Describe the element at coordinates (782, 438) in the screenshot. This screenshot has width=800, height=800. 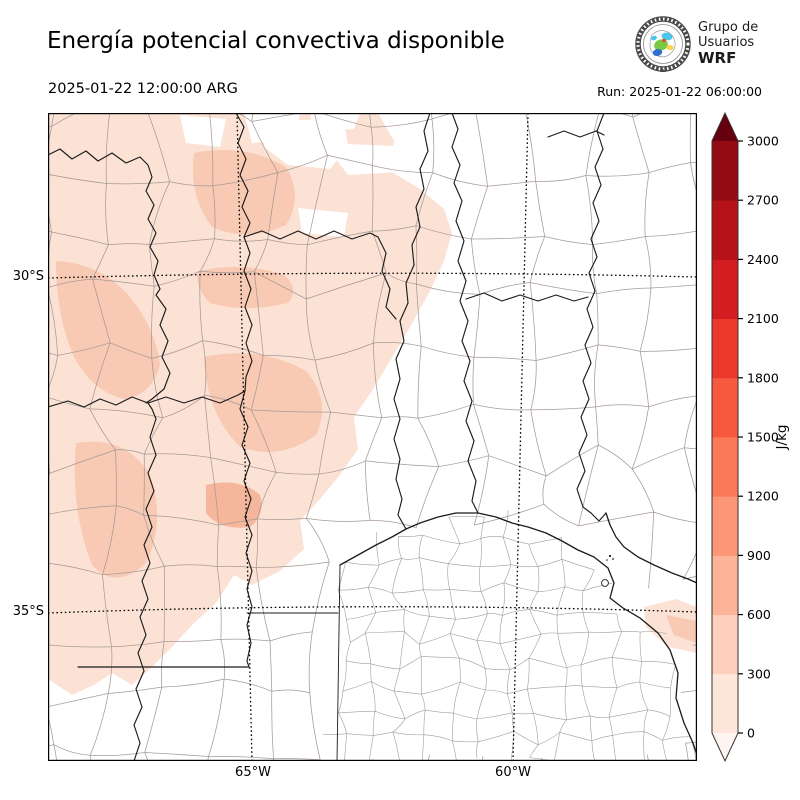
I see `colorbar-unit-label: J/kg` at that location.